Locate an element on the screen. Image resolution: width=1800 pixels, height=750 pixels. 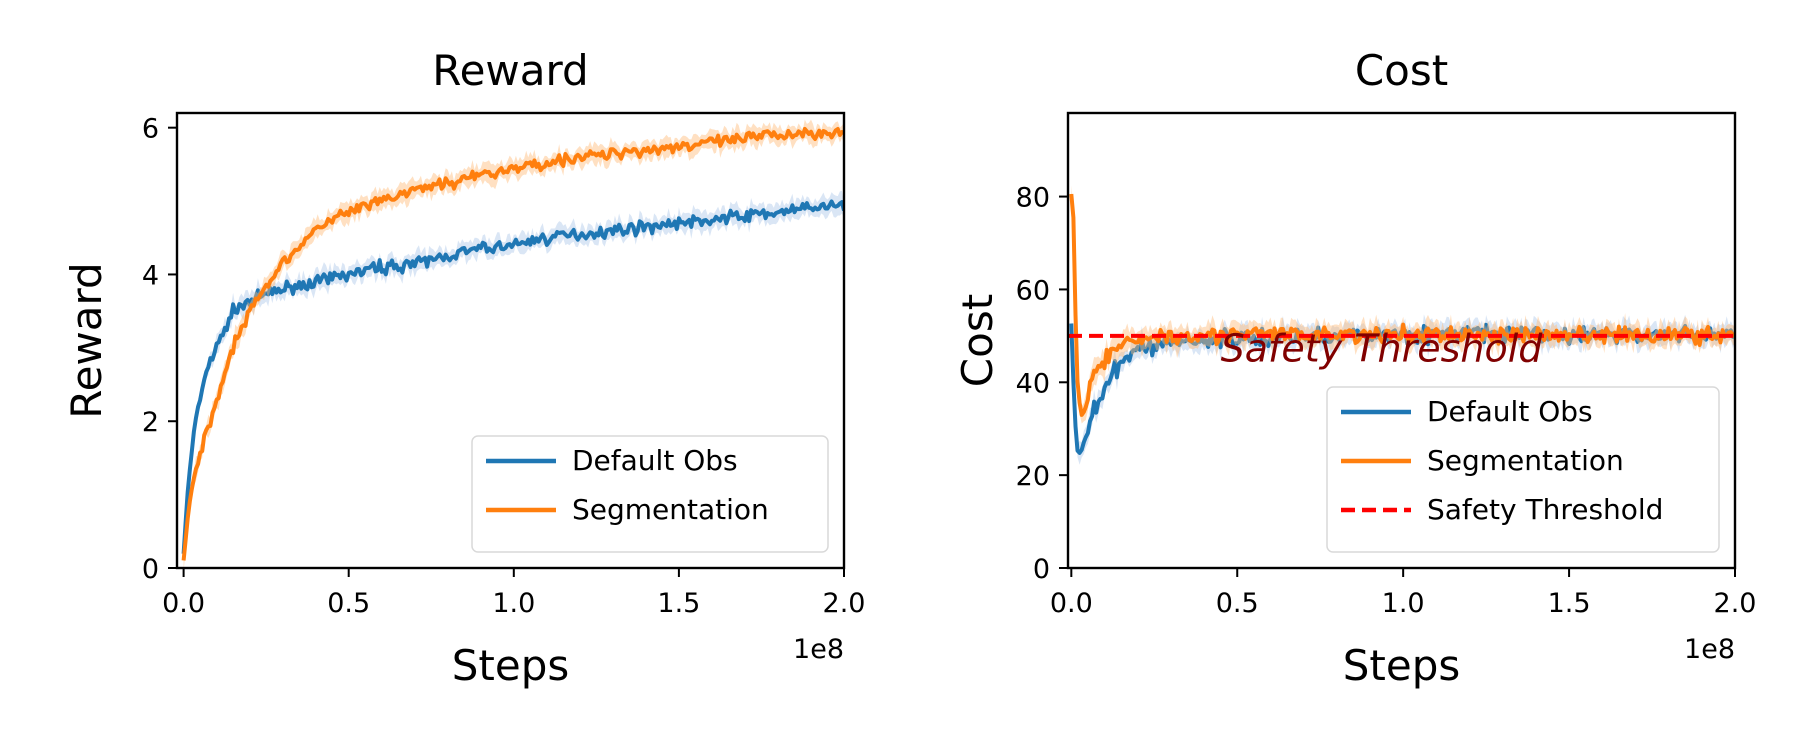
legend: Default Obs Segmentation Safety Threshold is located at coordinates (1523, 469).